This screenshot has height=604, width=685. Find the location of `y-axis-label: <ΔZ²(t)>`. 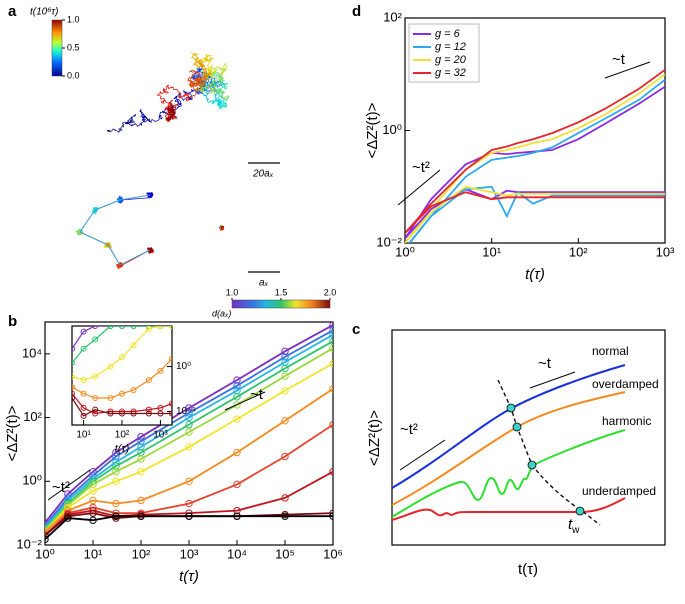

y-axis-label: <ΔZ²(t)> is located at coordinates (374, 438).